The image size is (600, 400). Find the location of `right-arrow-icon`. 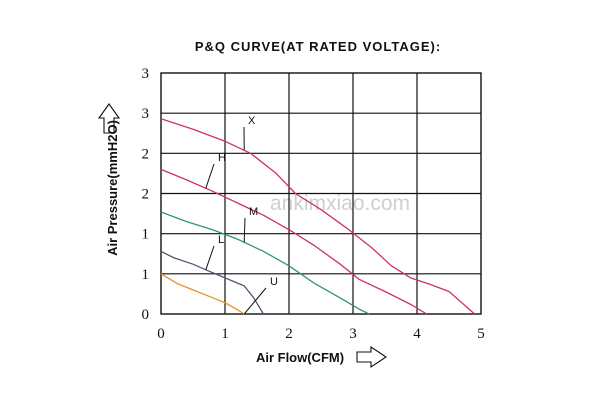

right-arrow-icon is located at coordinates (371, 357).